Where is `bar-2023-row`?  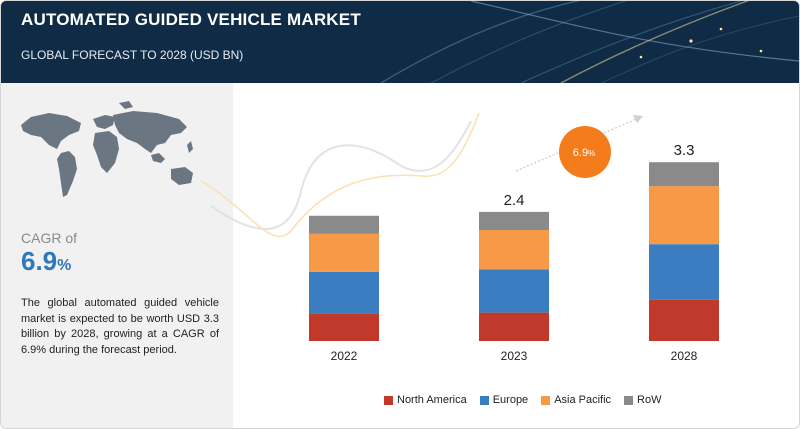 bar-2023-row is located at coordinates (514, 220).